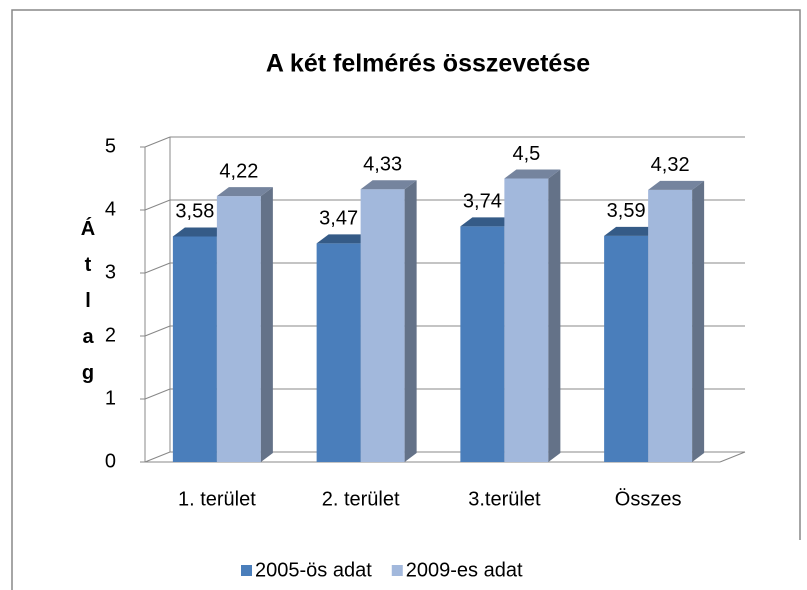  I want to click on legend-label: 2009-es adat, so click(464, 570).